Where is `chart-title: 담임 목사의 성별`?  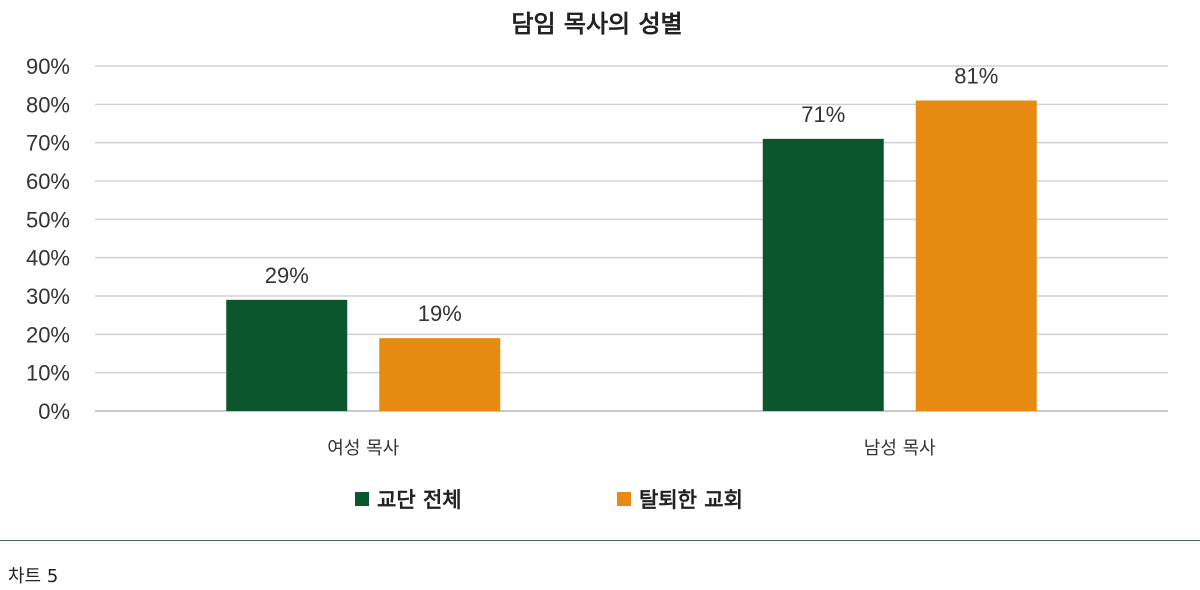 chart-title: 담임 목사의 성별 is located at coordinates (596, 24).